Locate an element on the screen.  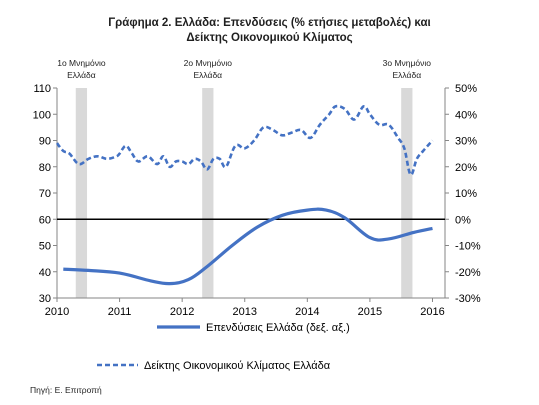
memorandum-label-3-line2: Ελλάδα is located at coordinates (407, 75).